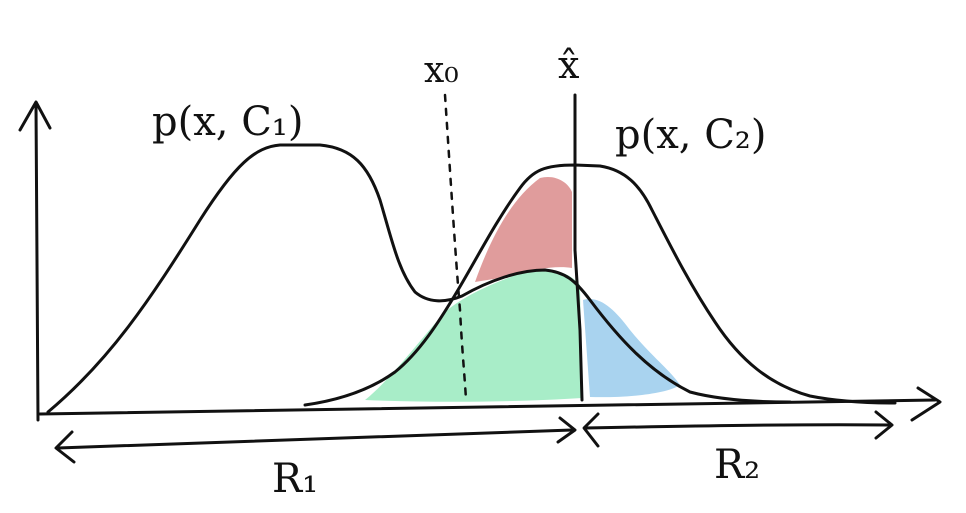  I want to click on green-error-region, so click(473, 336).